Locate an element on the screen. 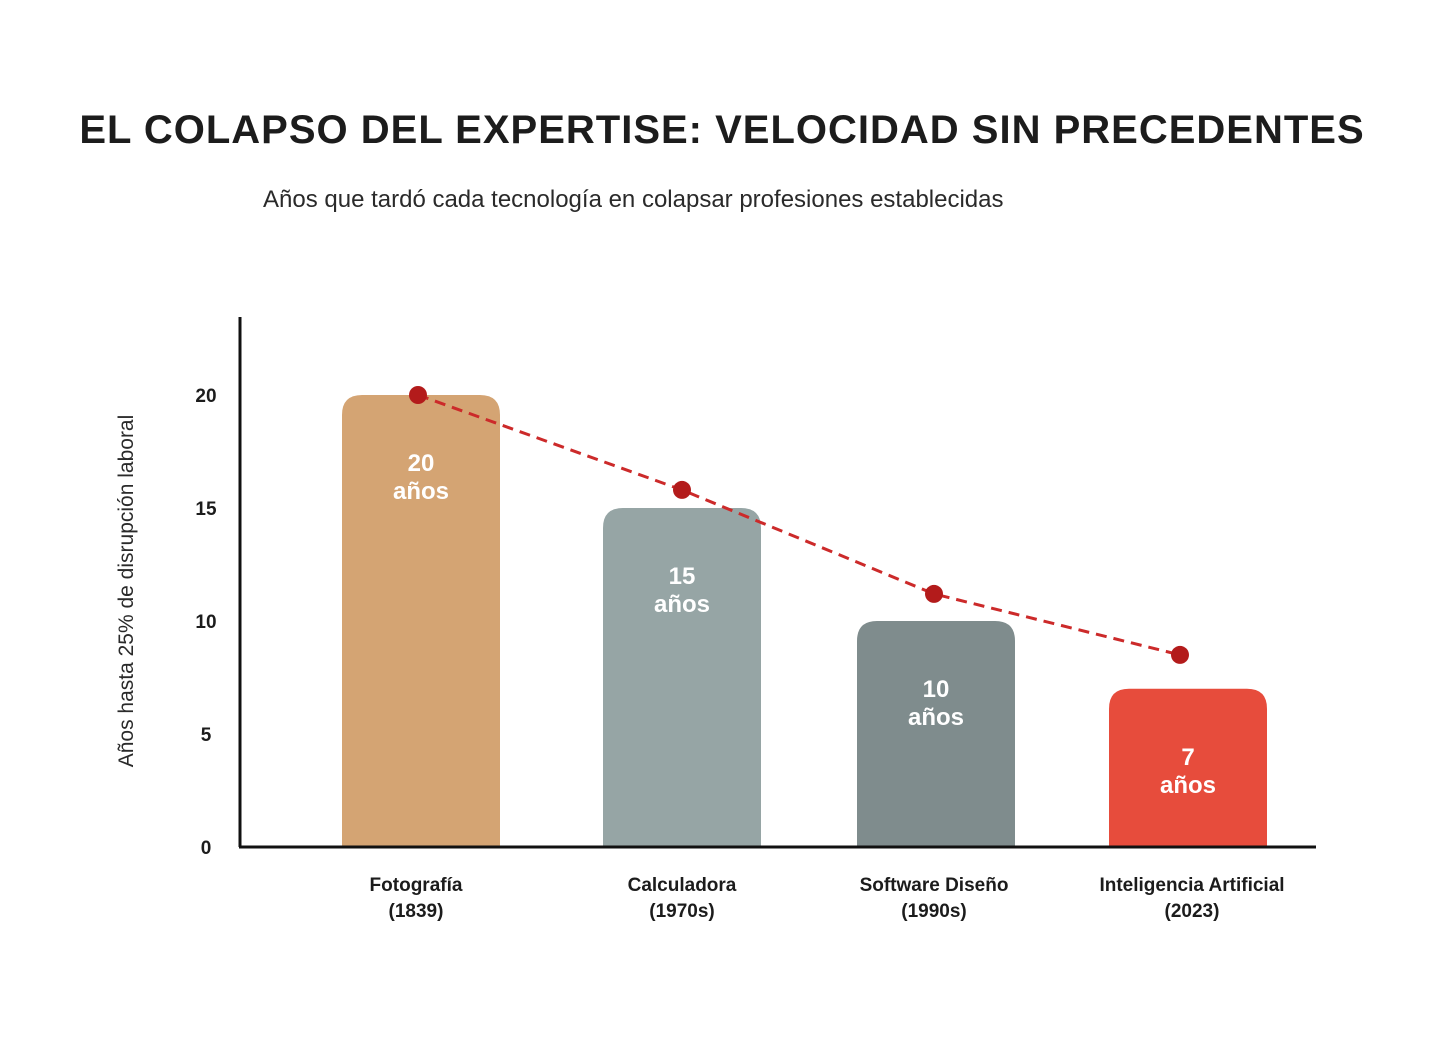 This screenshot has height=1041, width=1456. x-category-name: Software Diseño is located at coordinates (934, 885).